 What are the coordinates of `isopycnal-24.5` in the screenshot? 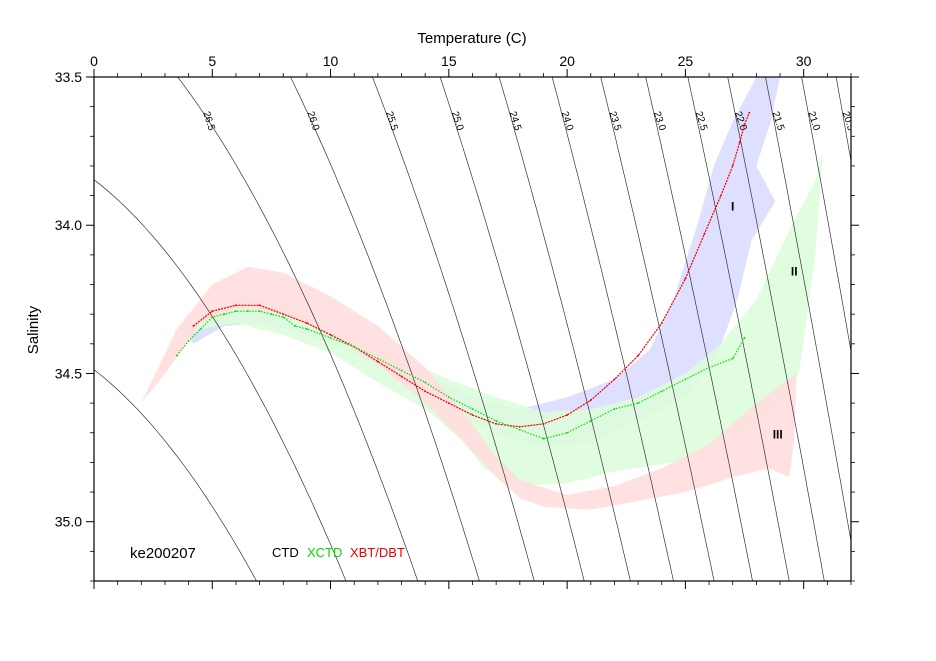 It's located at (564, 329).